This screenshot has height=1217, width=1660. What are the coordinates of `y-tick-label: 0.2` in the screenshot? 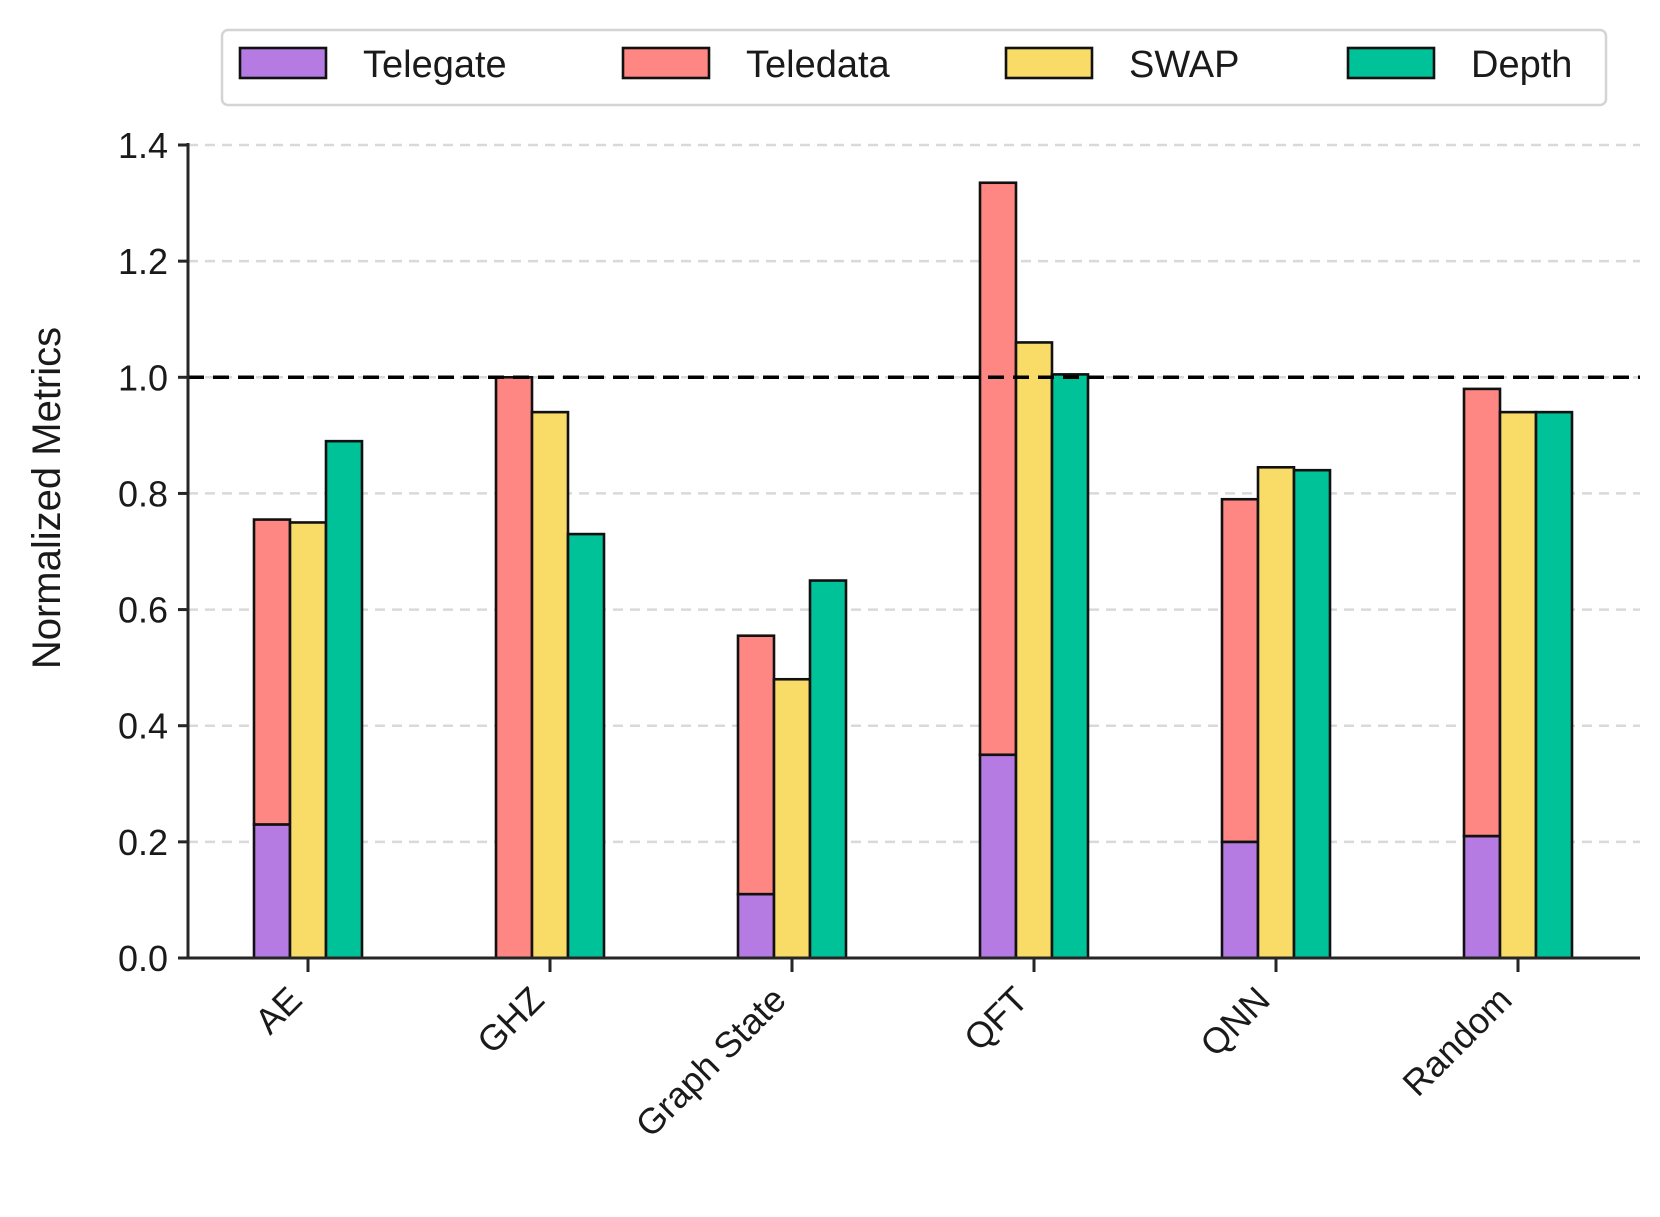 It's located at (143, 842).